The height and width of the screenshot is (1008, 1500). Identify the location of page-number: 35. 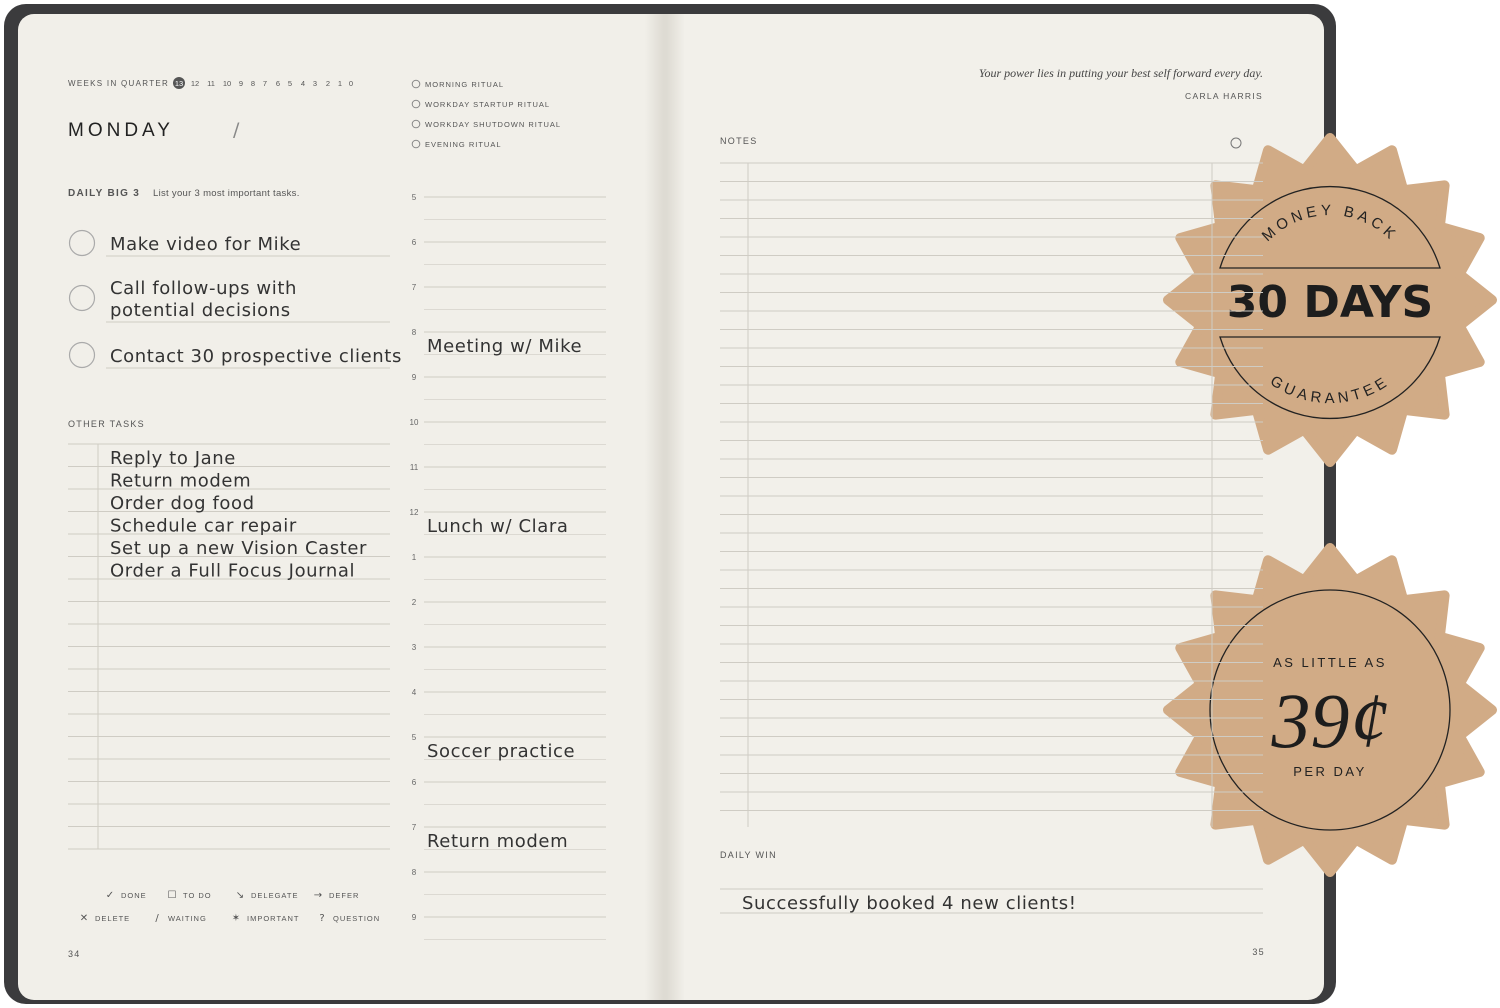
(1258, 952).